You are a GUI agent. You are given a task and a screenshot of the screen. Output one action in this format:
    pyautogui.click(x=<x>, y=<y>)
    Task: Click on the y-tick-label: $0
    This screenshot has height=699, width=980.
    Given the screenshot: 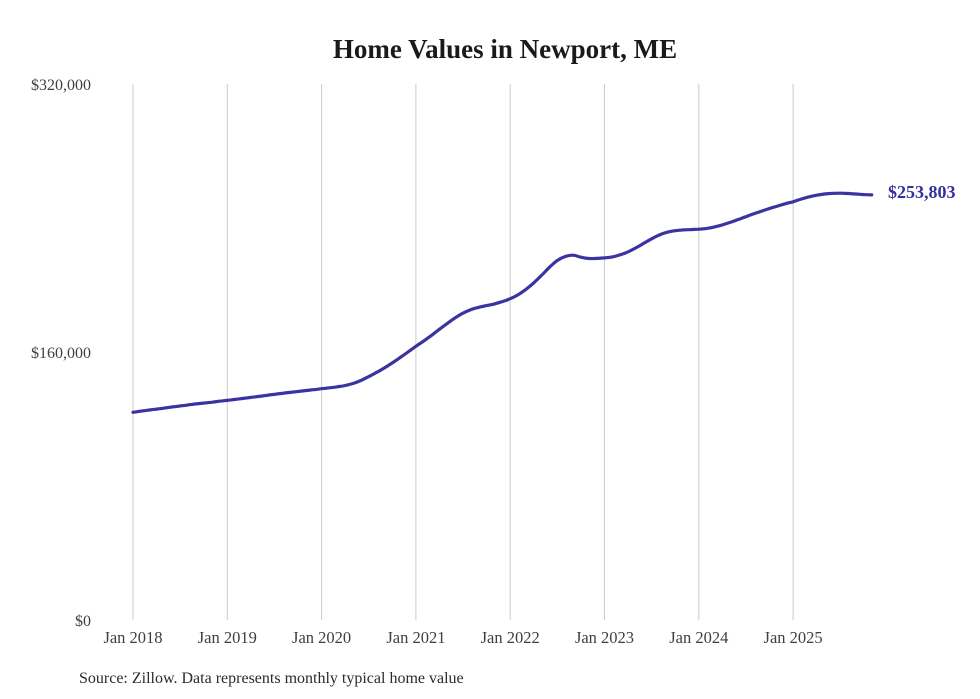 What is the action you would take?
    pyautogui.click(x=83, y=621)
    